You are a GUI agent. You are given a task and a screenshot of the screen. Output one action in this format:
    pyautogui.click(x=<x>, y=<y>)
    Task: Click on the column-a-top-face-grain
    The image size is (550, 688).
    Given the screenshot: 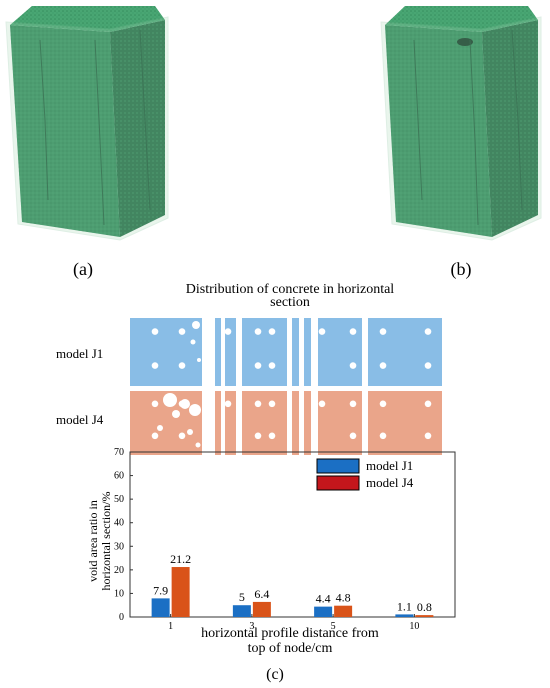 What is the action you would take?
    pyautogui.click(x=87, y=19)
    